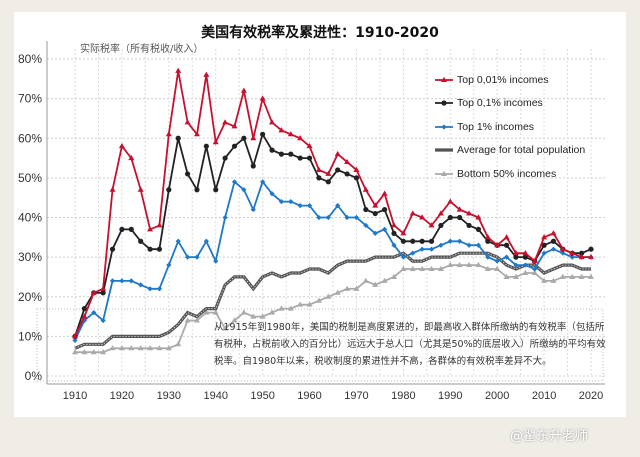 This screenshot has height=457, width=640. I want to click on x-tick-label: 1910, so click(75, 396).